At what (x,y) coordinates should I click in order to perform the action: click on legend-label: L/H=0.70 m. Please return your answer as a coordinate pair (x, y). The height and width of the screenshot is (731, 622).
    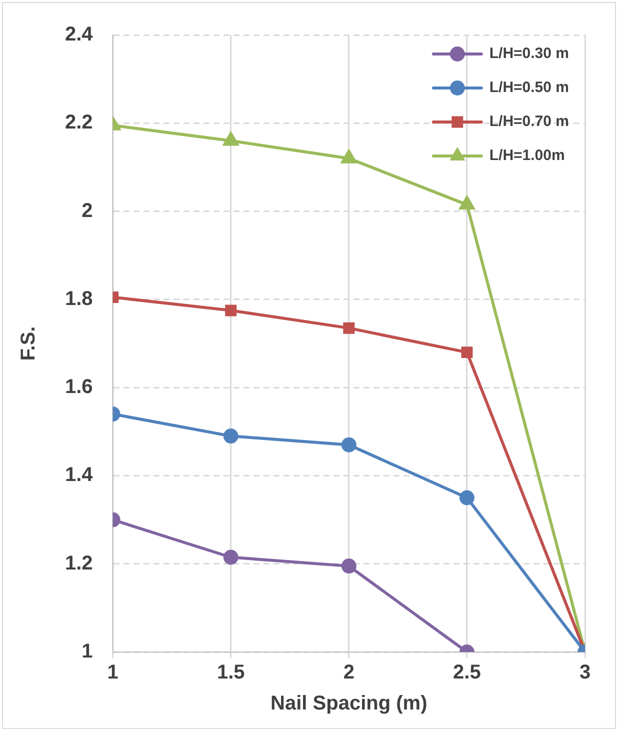
    Looking at the image, I should click on (529, 121).